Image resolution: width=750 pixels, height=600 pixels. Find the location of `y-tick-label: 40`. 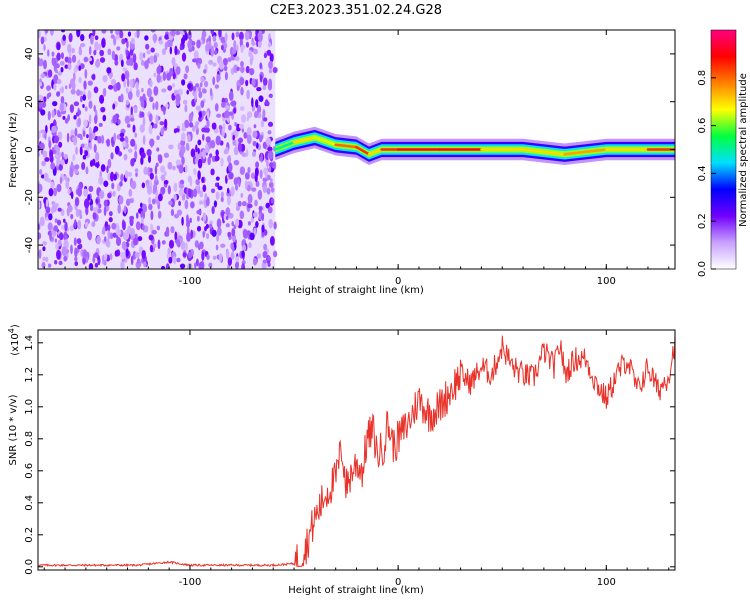

y-tick-label: 40 is located at coordinates (29, 54).